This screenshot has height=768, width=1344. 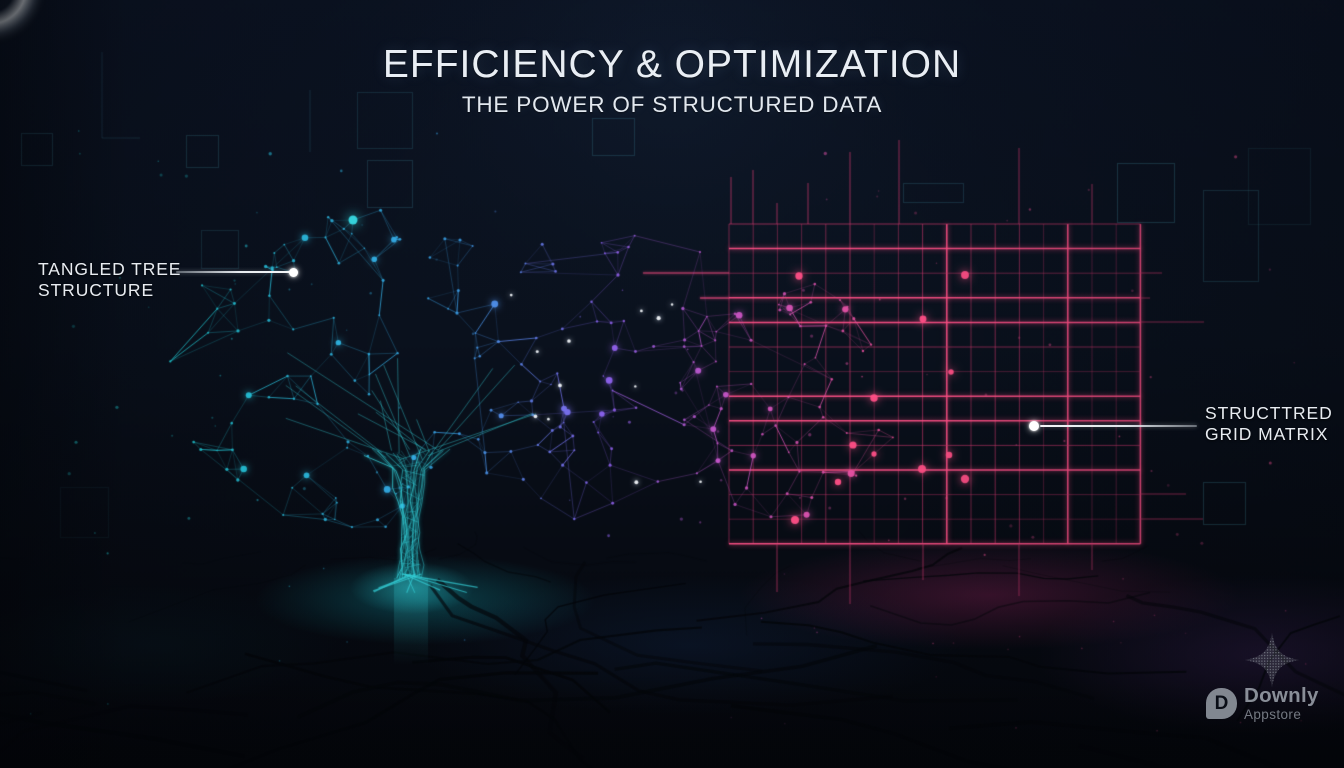 What do you see at coordinates (1269, 424) in the screenshot?
I see `callout-grid-matrix-label: STRUCTTRED GRID MATRIX` at bounding box center [1269, 424].